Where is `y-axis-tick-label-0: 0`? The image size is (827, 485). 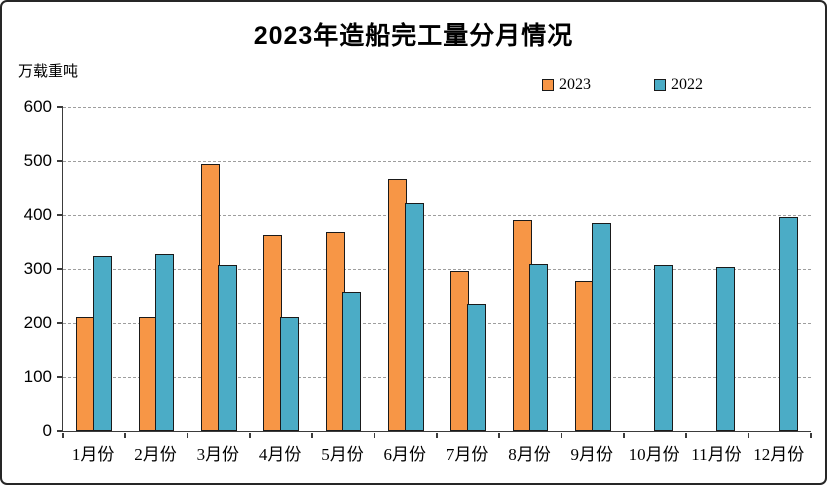
y-axis-tick-label-0: 0 is located at coordinates (47, 430).